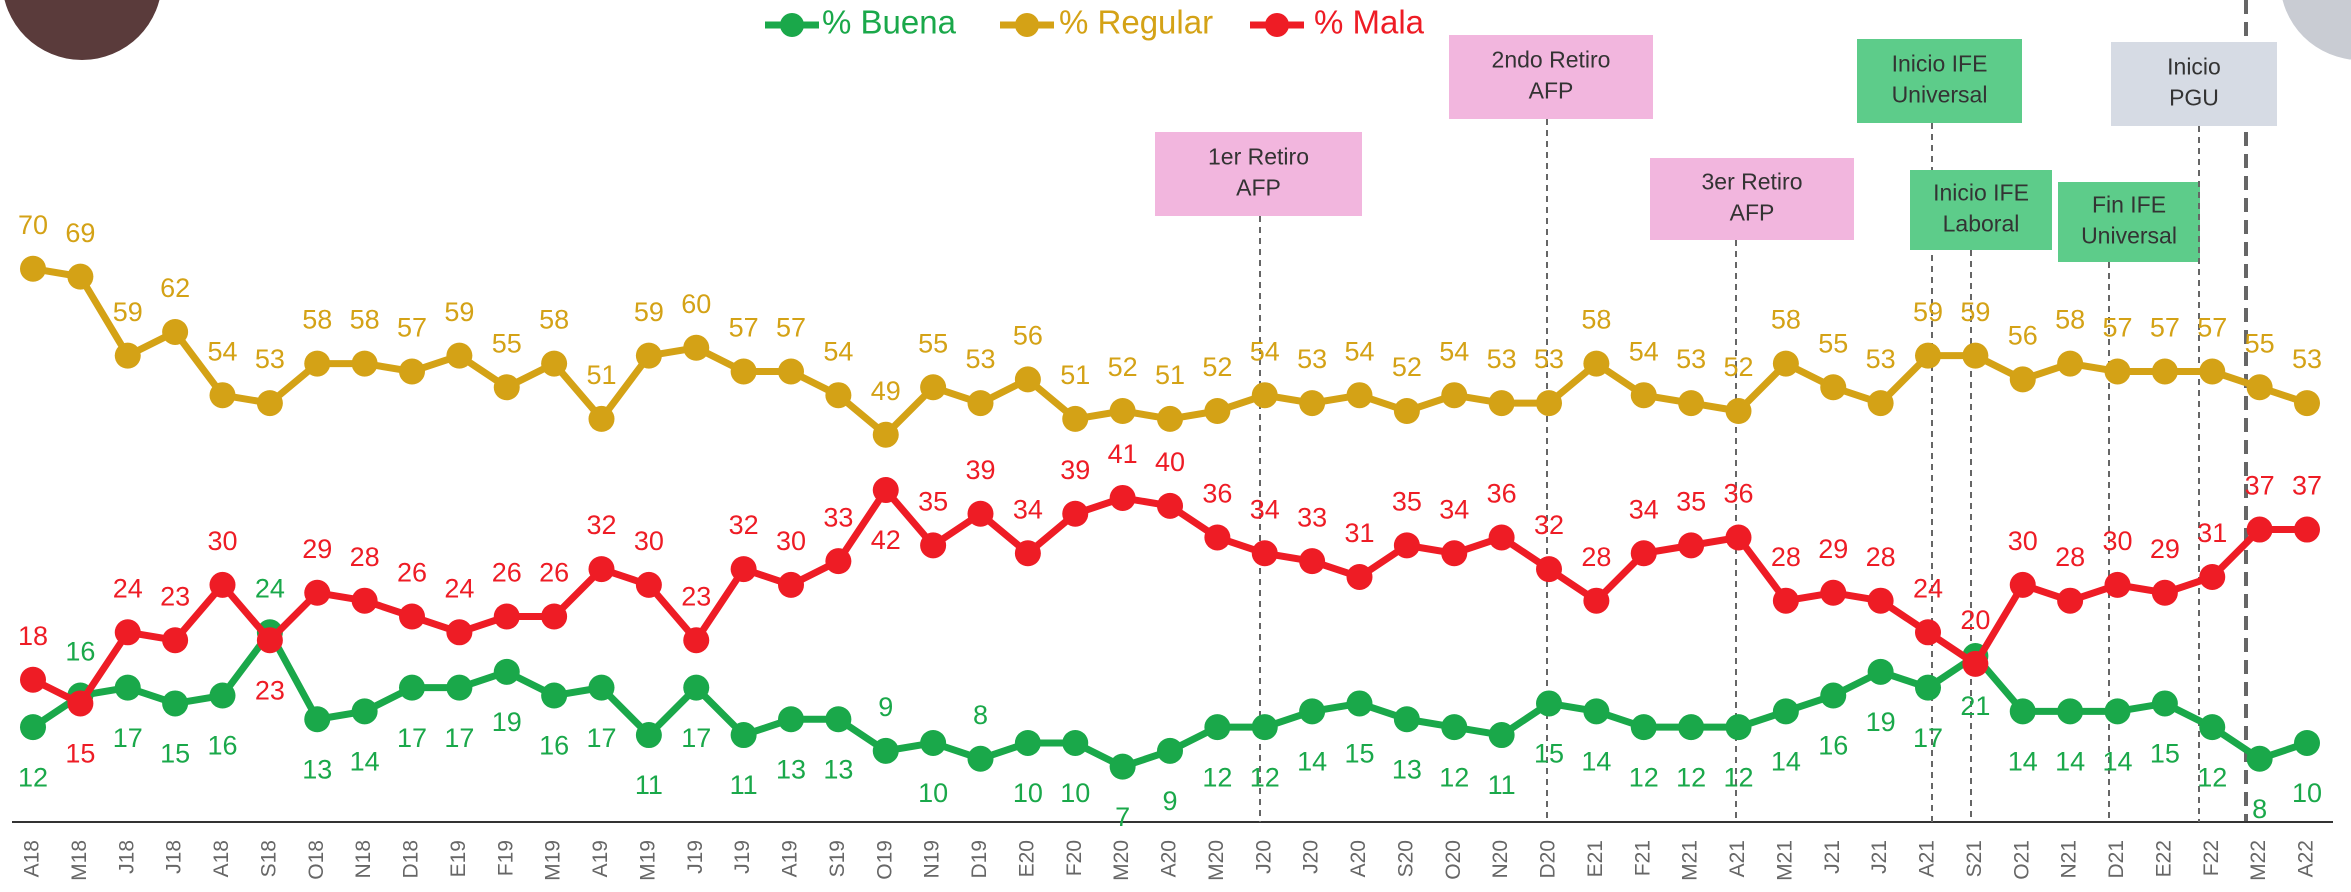  Describe the element at coordinates (1737, 858) in the screenshot. I see `x-tick-label: A21` at that location.